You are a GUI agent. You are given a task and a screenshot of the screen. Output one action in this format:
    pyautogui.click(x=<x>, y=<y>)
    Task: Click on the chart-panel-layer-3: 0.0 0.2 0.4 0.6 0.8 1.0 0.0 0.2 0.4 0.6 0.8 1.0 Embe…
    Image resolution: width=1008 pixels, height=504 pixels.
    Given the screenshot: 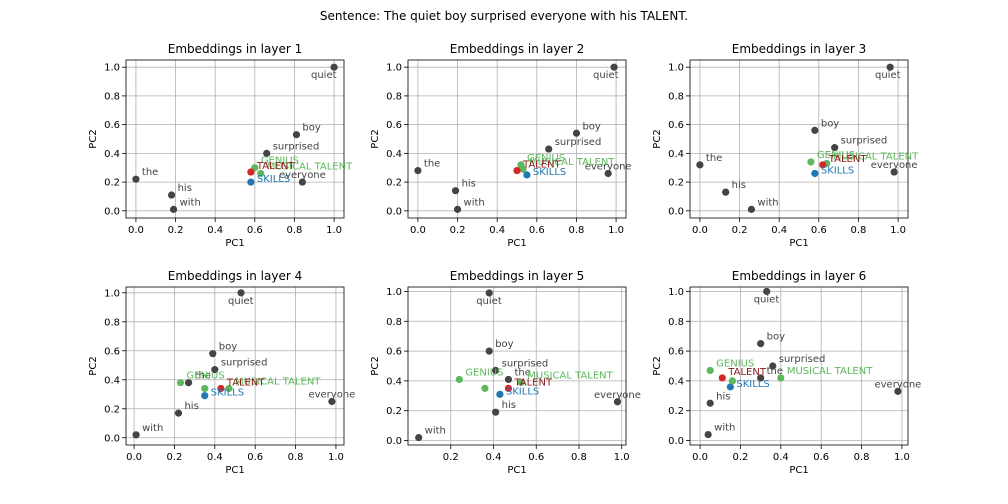 What is the action you would take?
    pyautogui.click(x=785, y=145)
    